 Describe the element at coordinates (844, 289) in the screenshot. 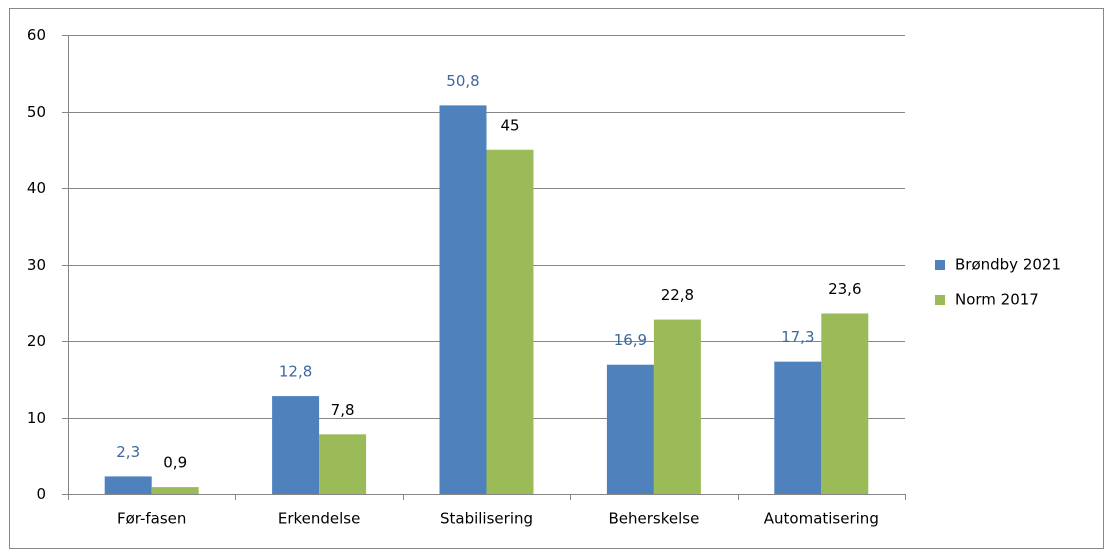

I see `data-label: 23,6` at that location.